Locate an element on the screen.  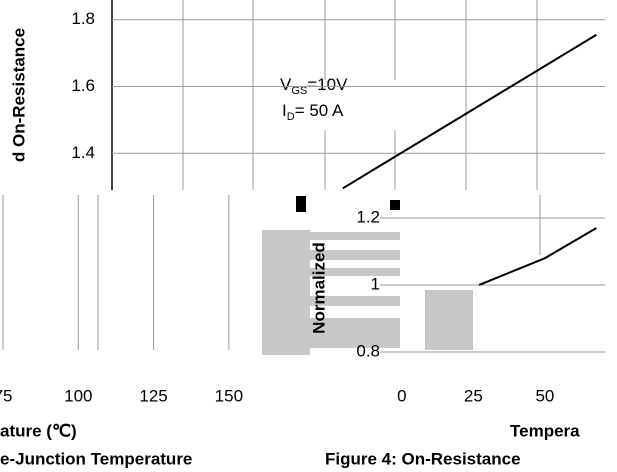
x-tick-label: 100 is located at coordinates (78, 395).